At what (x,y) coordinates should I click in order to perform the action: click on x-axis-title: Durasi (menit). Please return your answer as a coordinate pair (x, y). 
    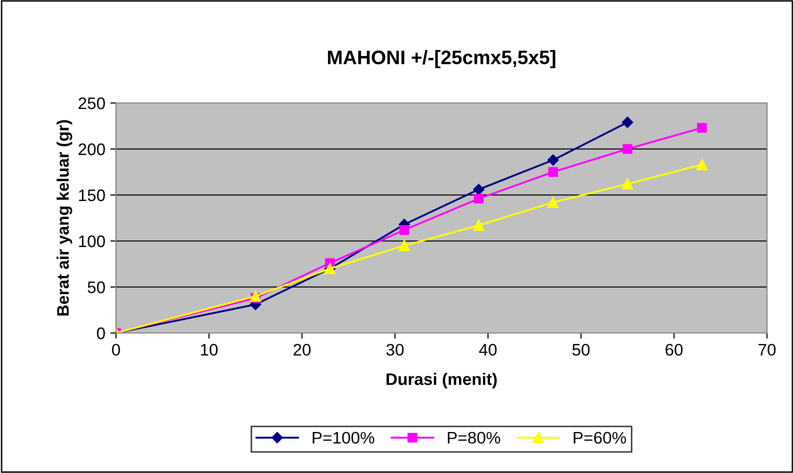
    Looking at the image, I should click on (441, 380).